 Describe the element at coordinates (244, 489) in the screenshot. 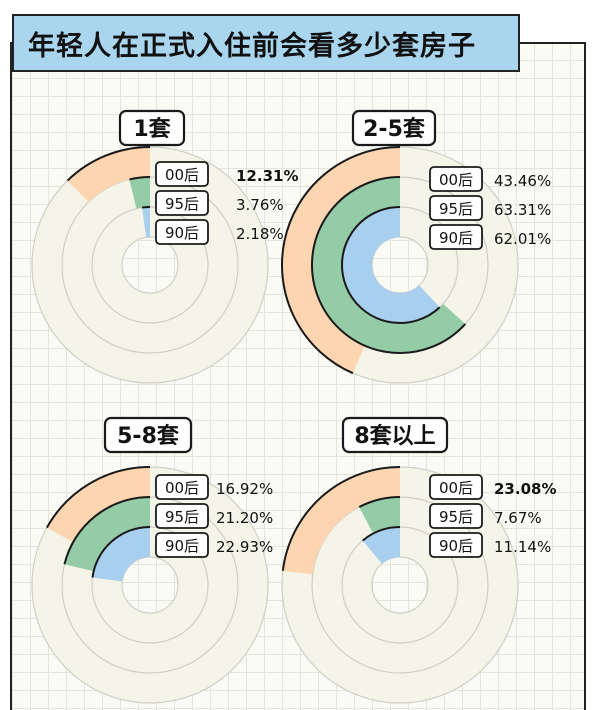

I see `data-label-00后: 16.92%` at that location.